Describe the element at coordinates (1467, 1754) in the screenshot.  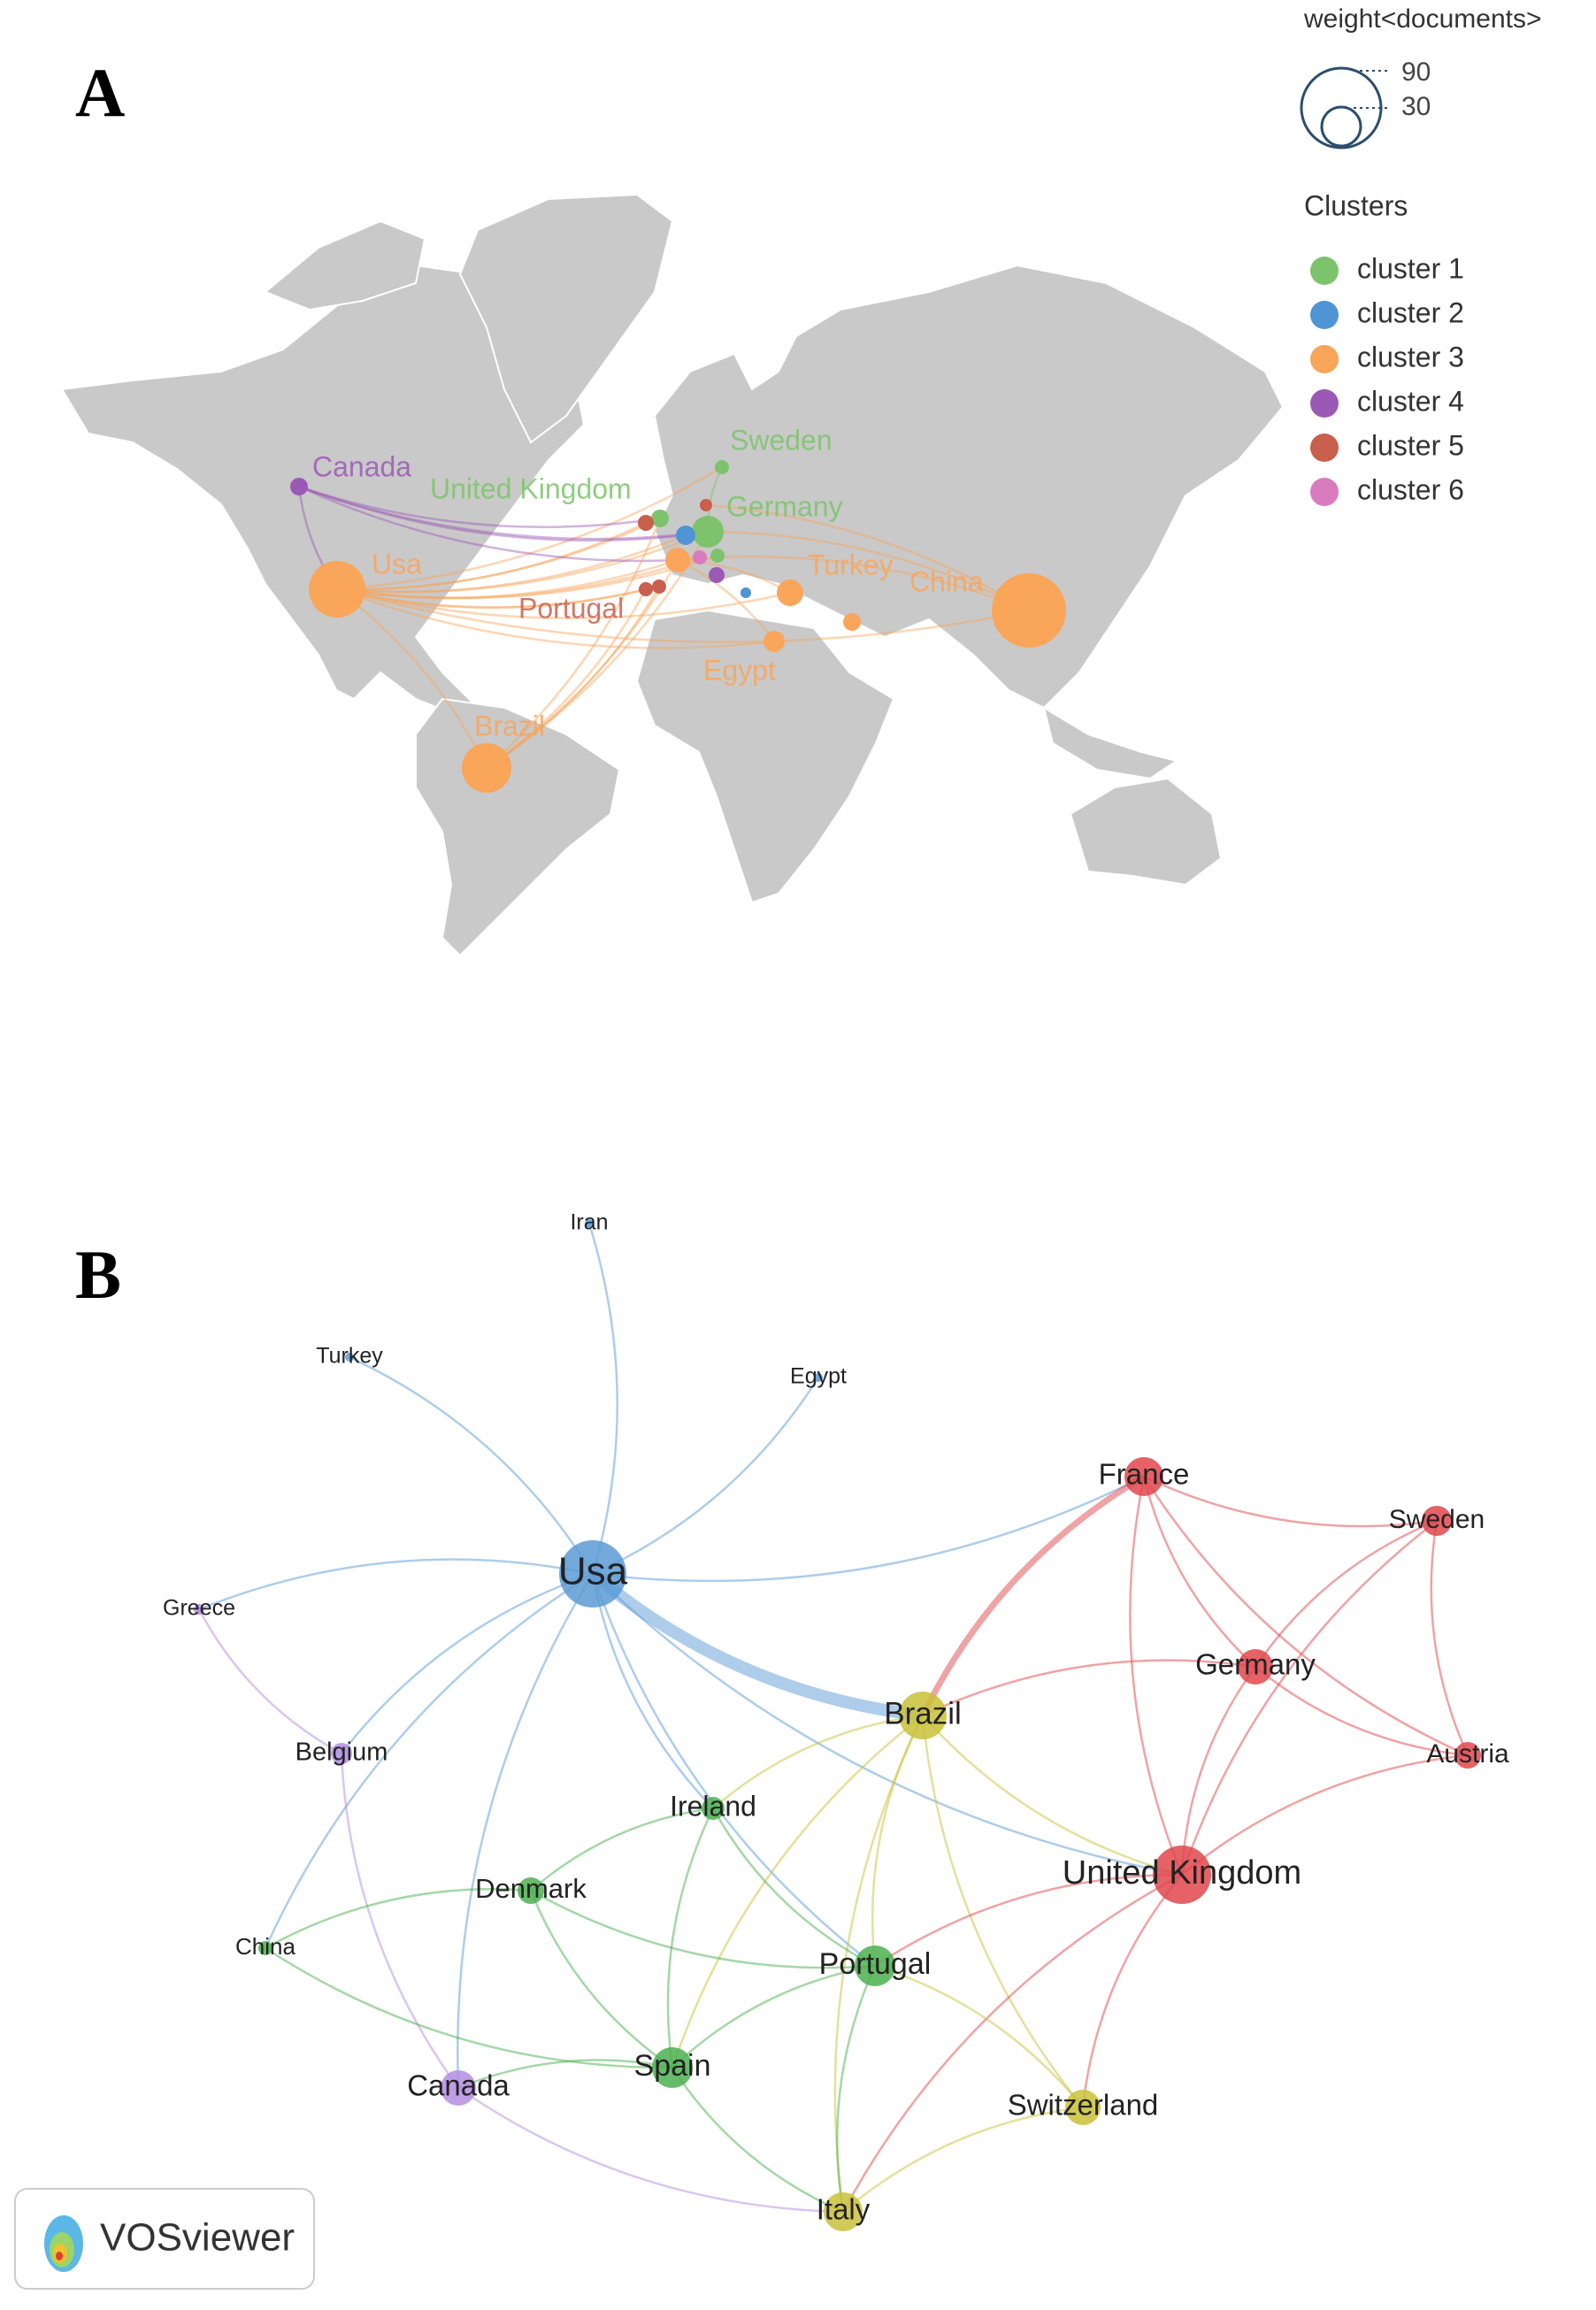
I see `network-node-label: Austria` at that location.